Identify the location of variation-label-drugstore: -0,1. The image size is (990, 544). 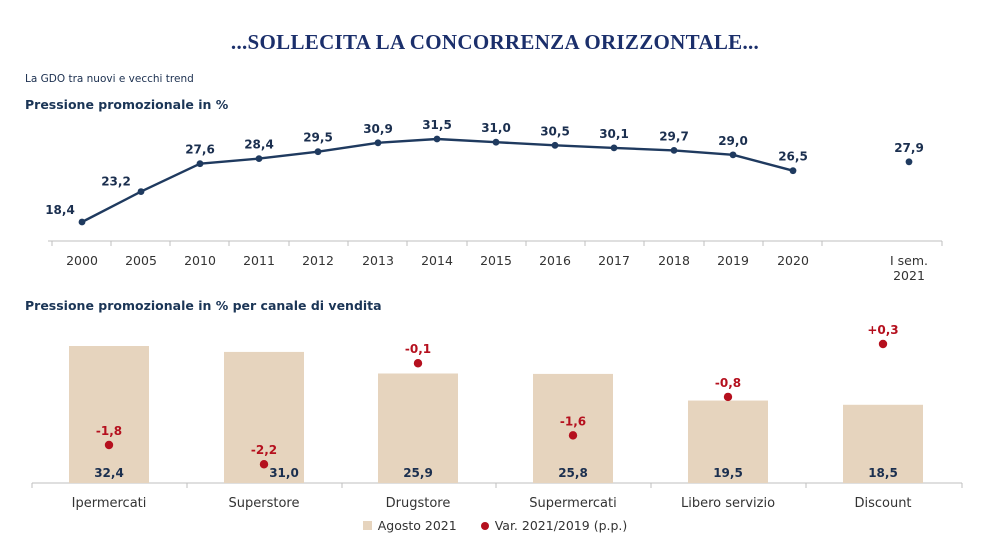
(418, 349).